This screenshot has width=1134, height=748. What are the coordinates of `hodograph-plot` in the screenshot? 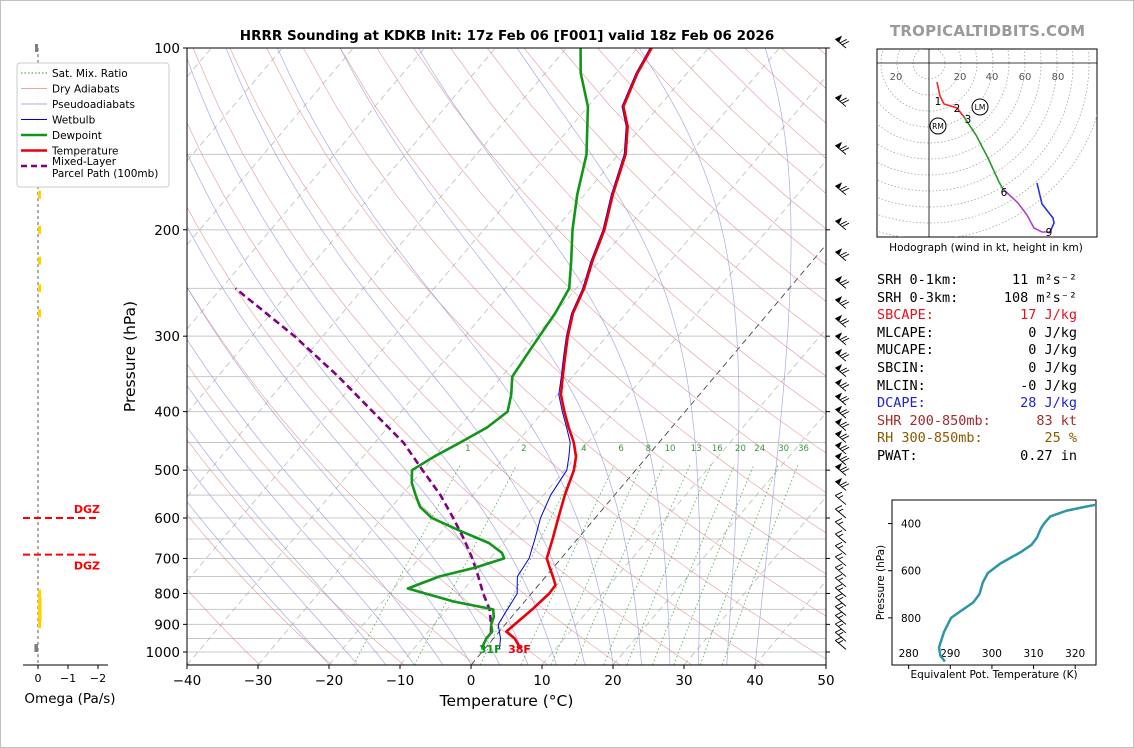 It's located at (987, 143).